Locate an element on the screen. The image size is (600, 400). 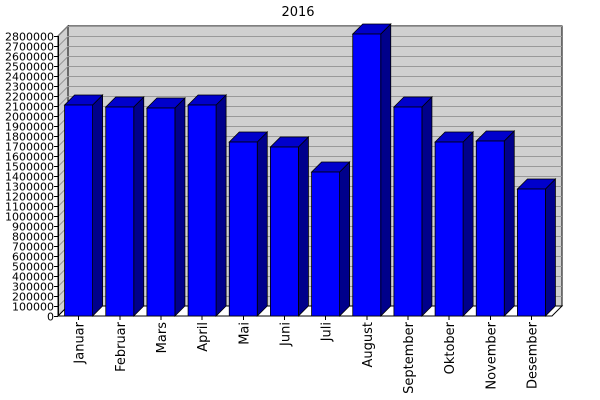
y-tick-label: 1200000 is located at coordinates (29, 197).